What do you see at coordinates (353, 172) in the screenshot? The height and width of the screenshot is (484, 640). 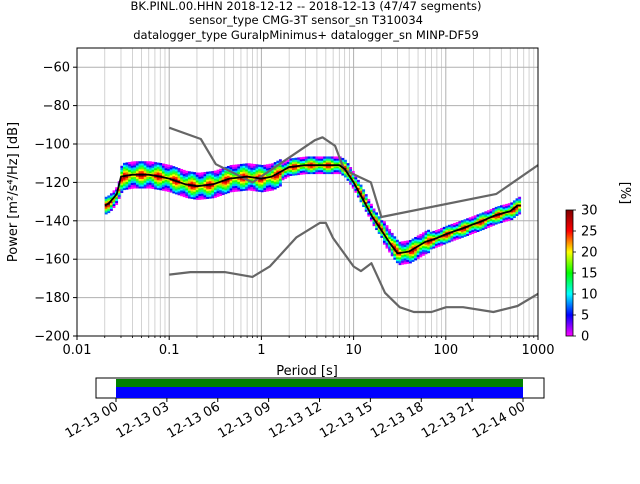 I see `new-high-noise-model-line` at bounding box center [353, 172].